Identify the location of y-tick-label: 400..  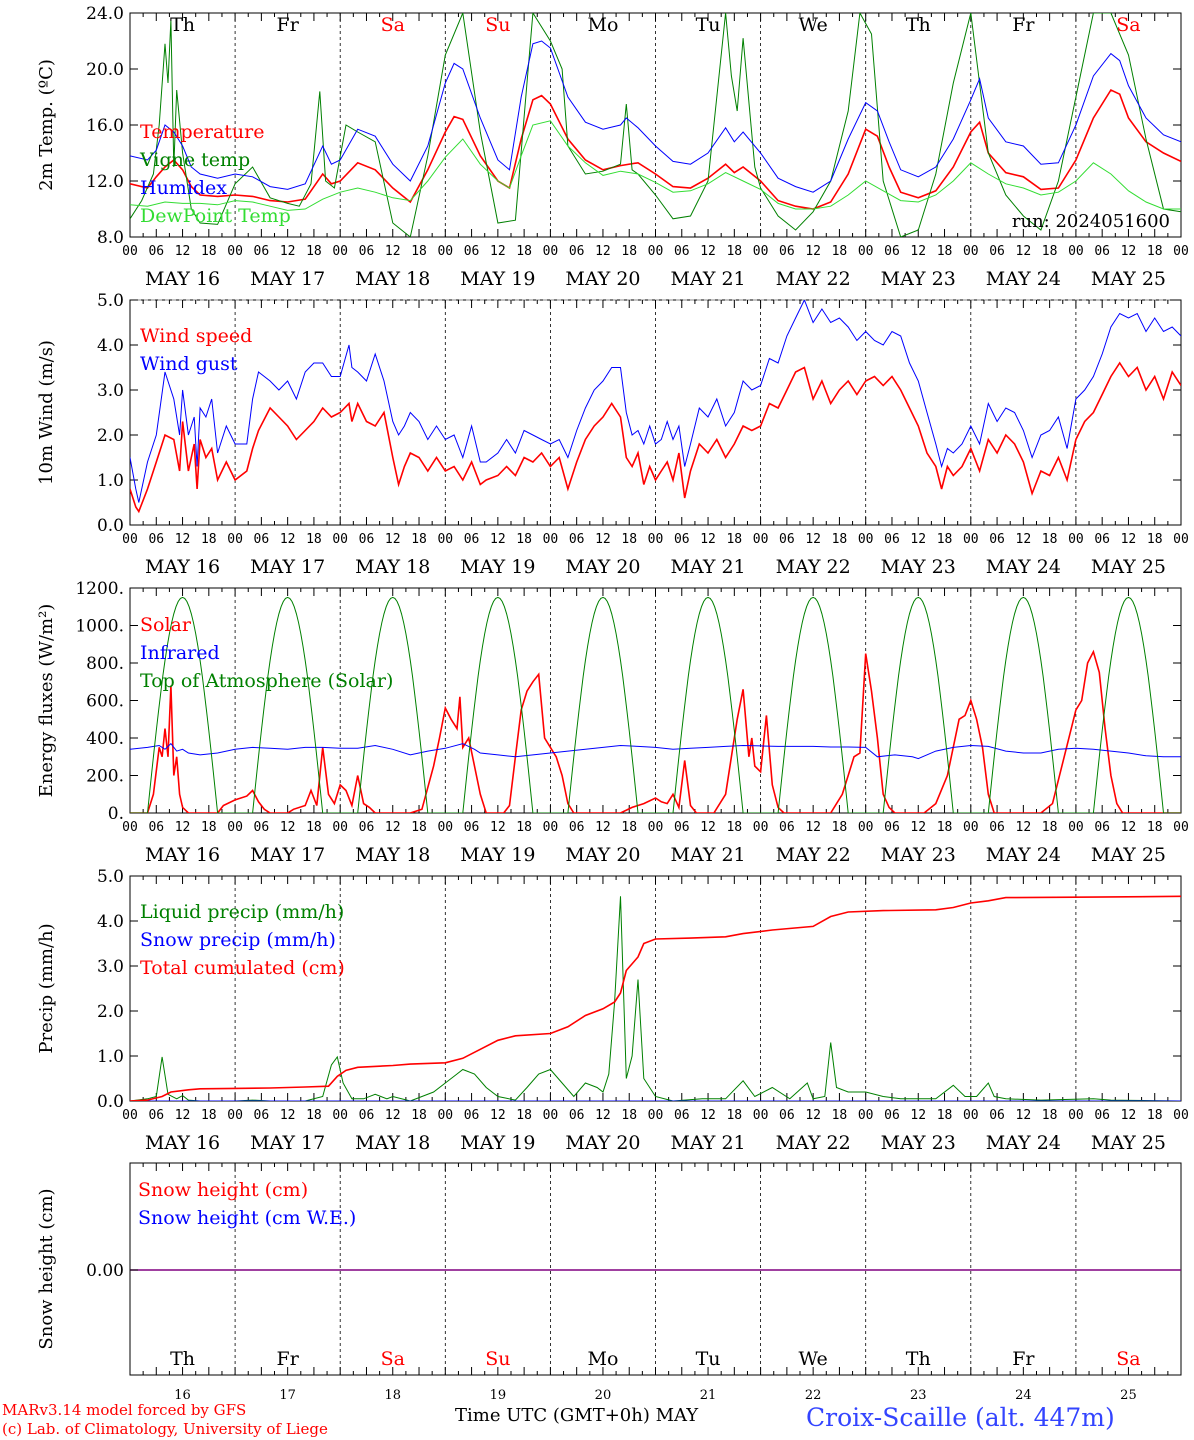
(105, 739).